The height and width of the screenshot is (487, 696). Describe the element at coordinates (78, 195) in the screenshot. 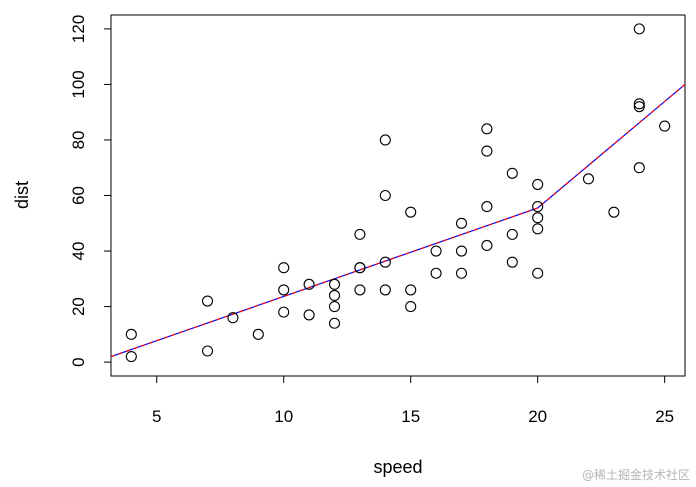

I see `y-tick-label: 60` at that location.